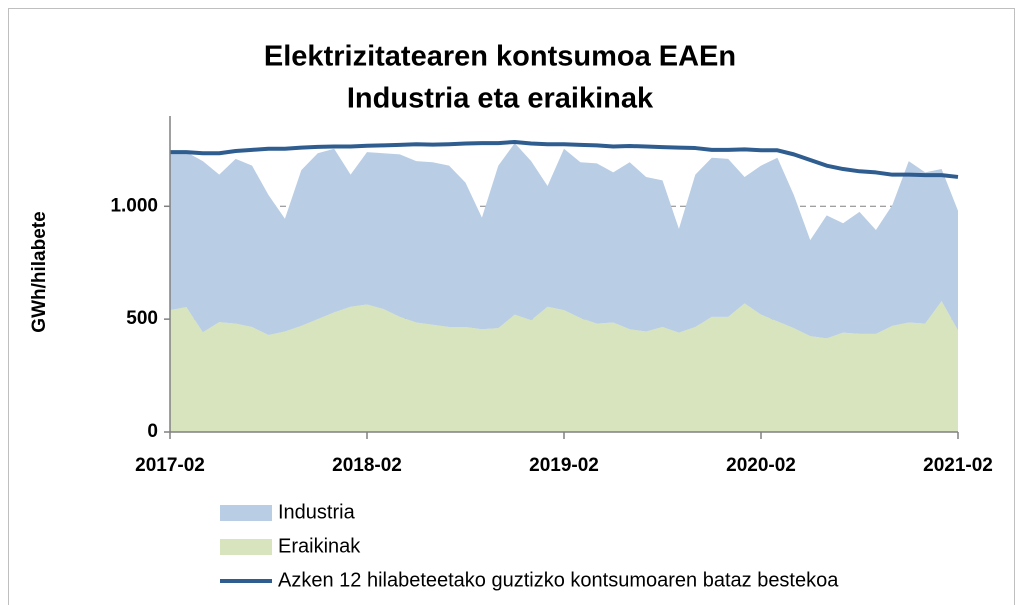 The height and width of the screenshot is (605, 1024). What do you see at coordinates (500, 99) in the screenshot?
I see `chart-subtitle: Industria eta eraikinak` at bounding box center [500, 99].